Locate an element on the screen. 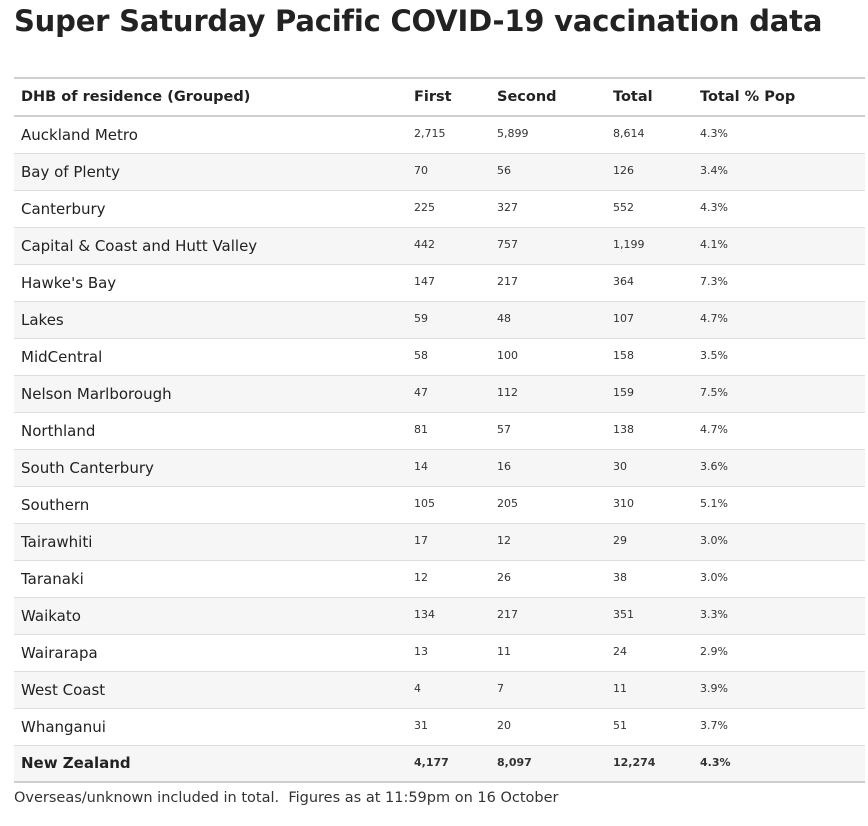 The width and height of the screenshot is (868, 826). cell-pct: 7.3% is located at coordinates (714, 281).